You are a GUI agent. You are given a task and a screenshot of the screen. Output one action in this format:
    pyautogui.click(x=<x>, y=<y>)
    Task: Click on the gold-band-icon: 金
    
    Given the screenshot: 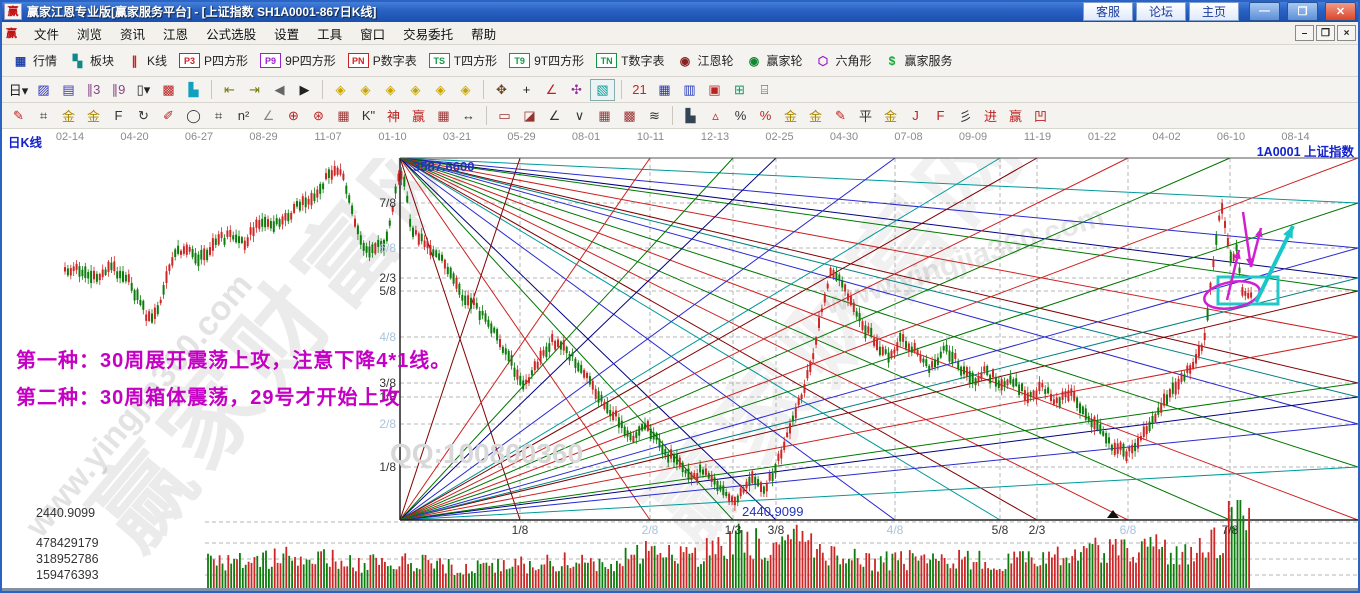 What is the action you would take?
    pyautogui.click(x=890, y=116)
    